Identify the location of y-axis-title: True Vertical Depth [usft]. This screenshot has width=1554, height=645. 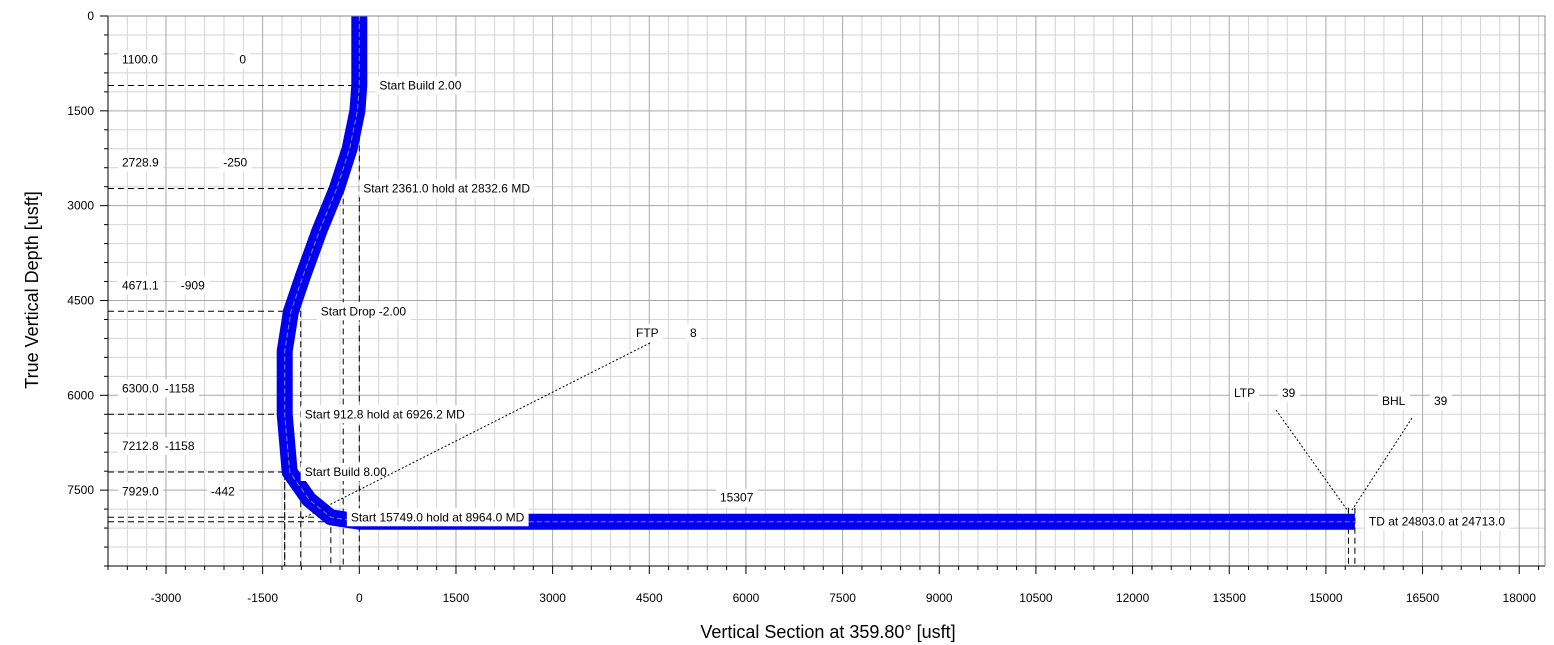
(32, 289).